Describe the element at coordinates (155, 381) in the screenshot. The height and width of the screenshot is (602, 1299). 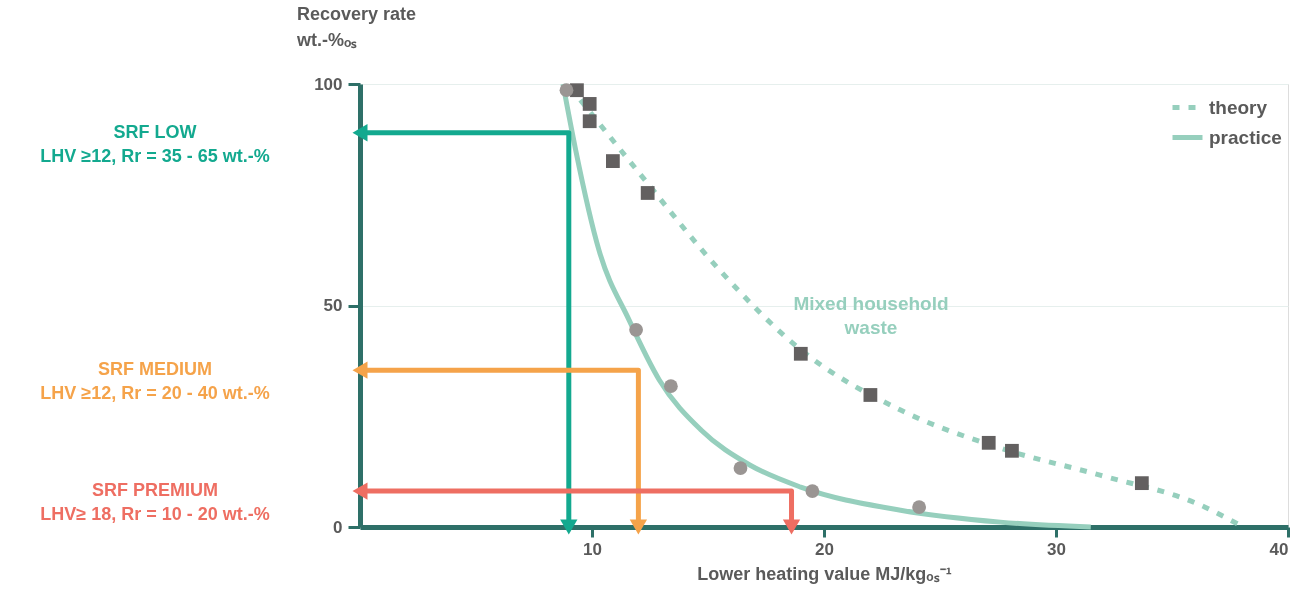
I see `text: SRF MEDIUM LHV ≥12, Rr = 20 - 40 wt.-%` at that location.